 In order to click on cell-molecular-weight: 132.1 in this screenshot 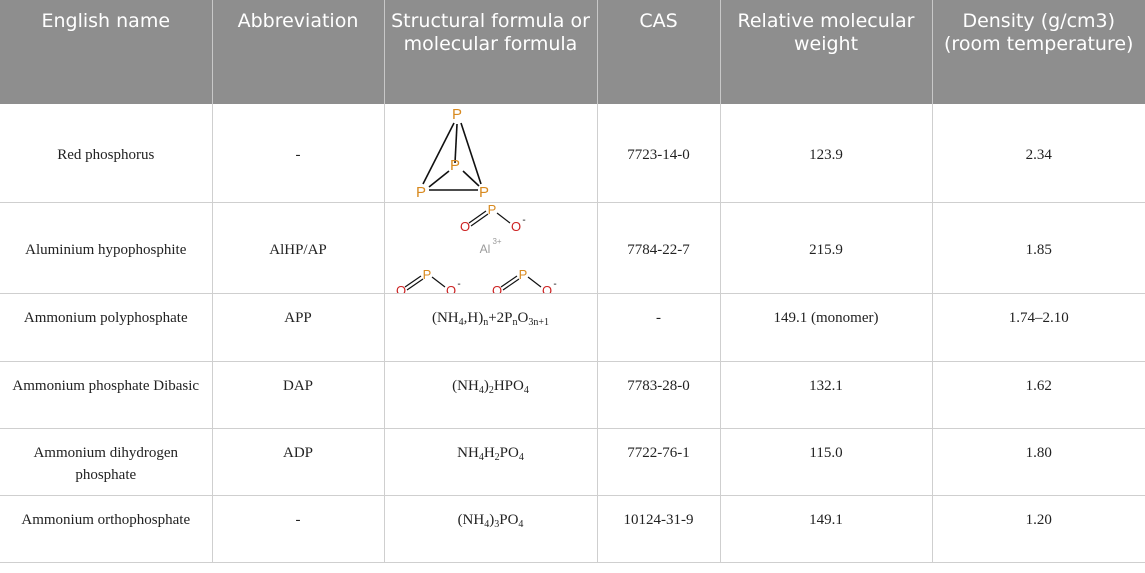, I will do `click(826, 395)`.